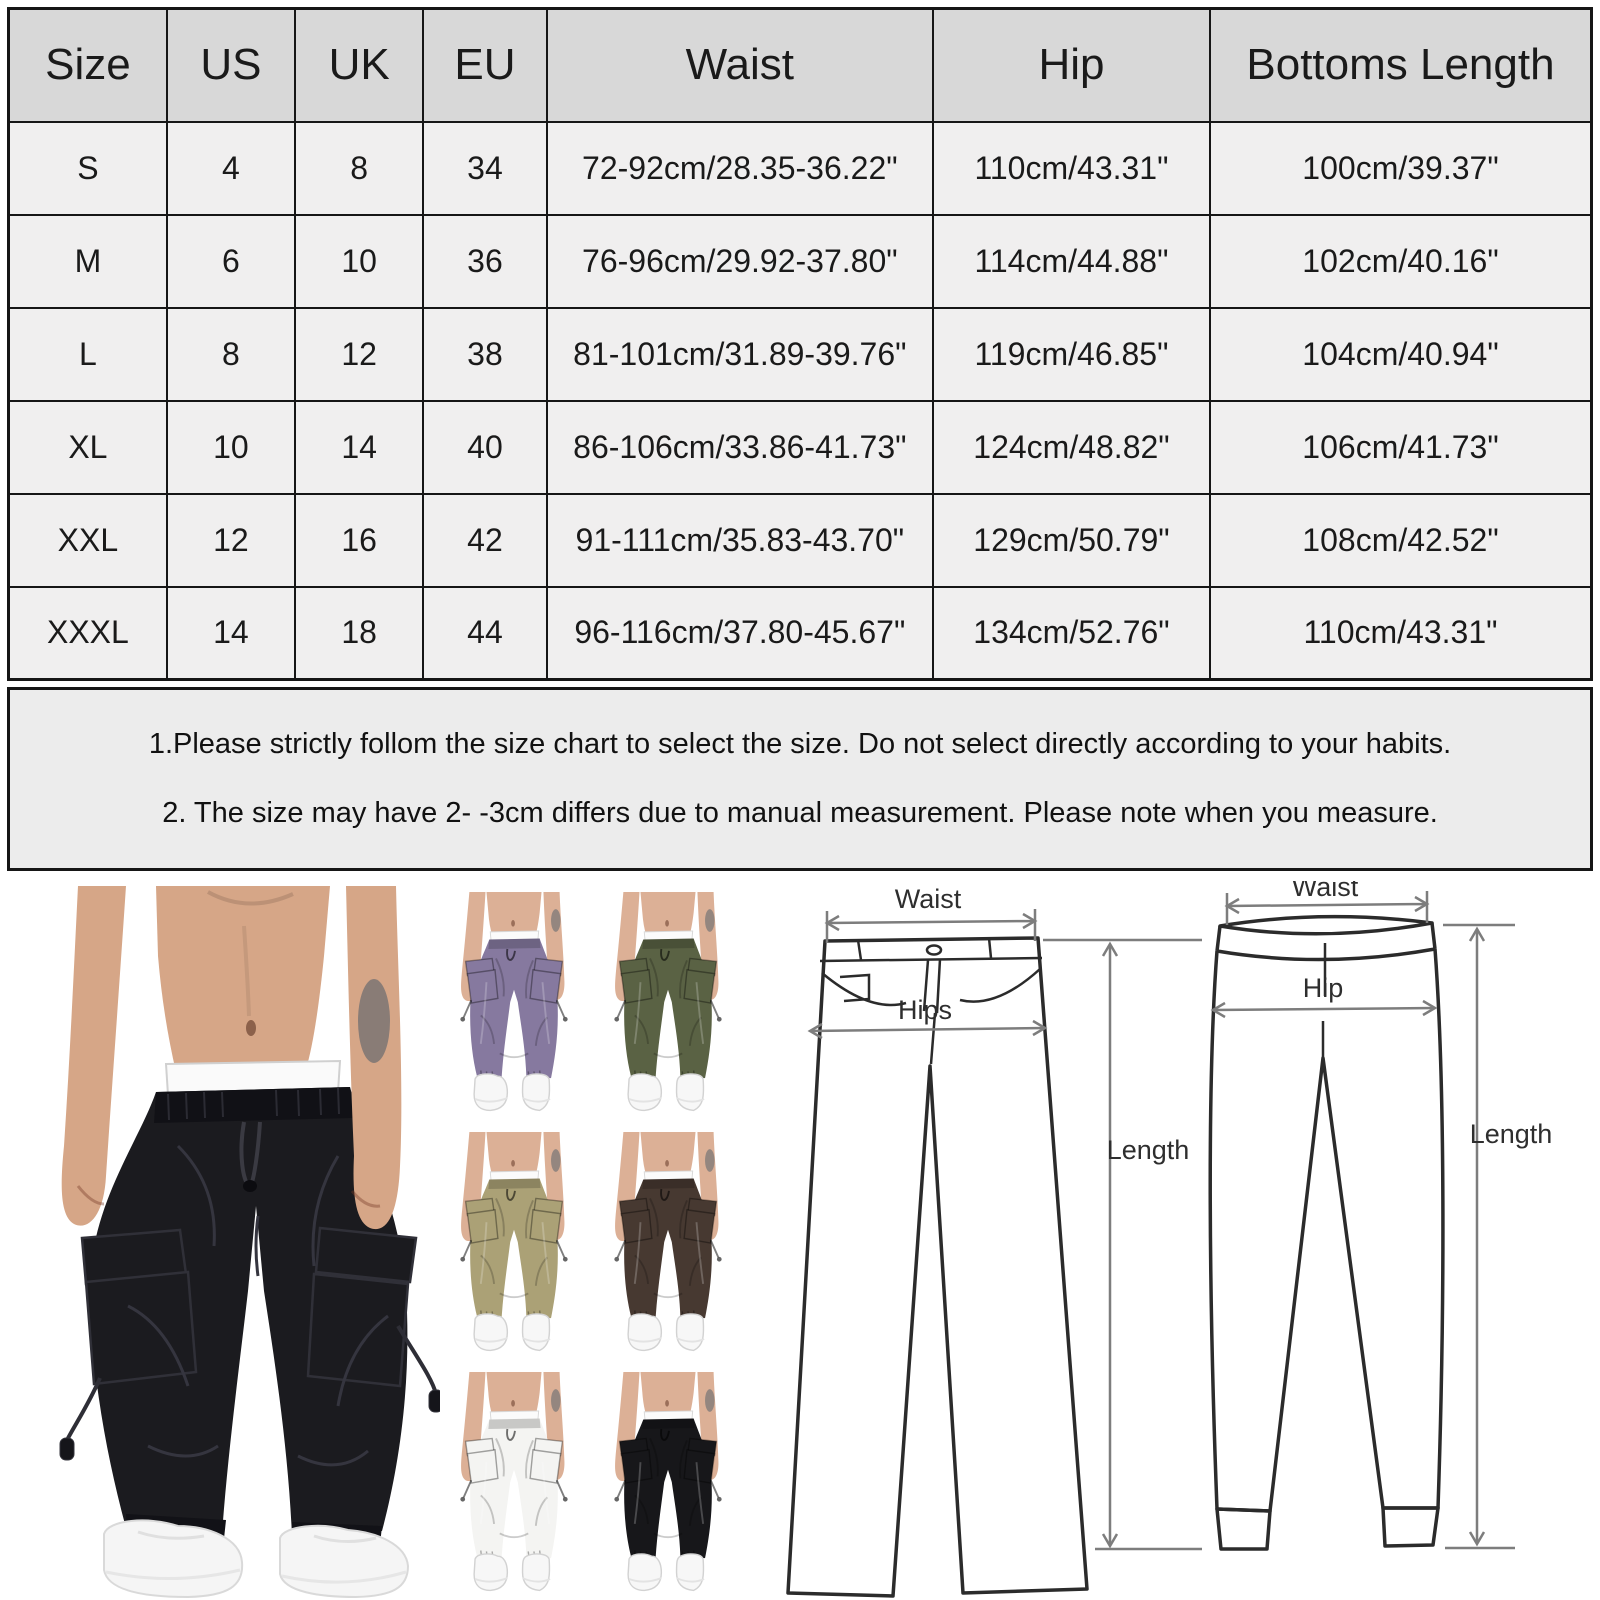 Image resolution: width=1600 pixels, height=1600 pixels. I want to click on cell-hip: 134cm/52.76", so click(1071, 633).